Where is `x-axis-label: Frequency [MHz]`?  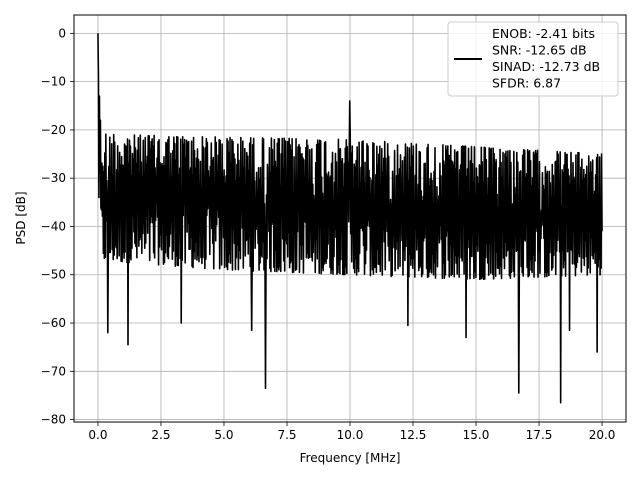
x-axis-label: Frequency [MHz] is located at coordinates (350, 458).